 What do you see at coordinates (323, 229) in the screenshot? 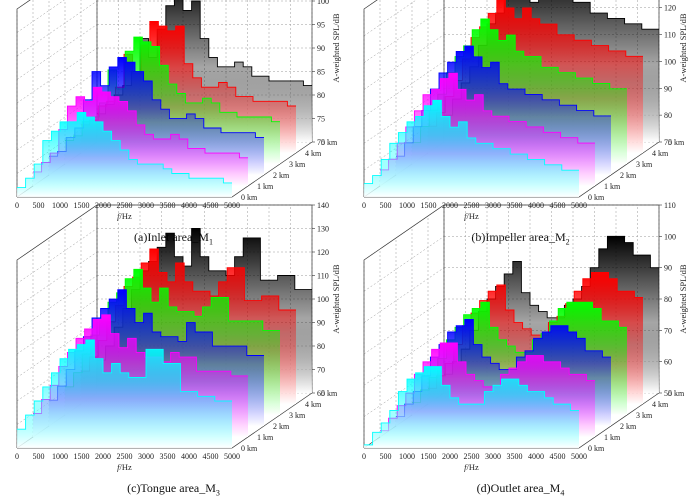
I see `z-tick-label: 130` at bounding box center [323, 229].